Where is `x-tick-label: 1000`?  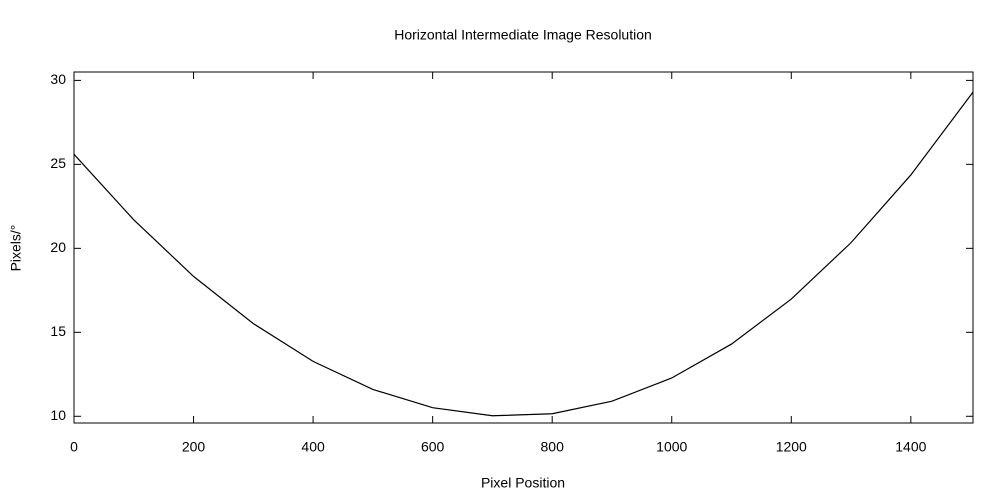
x-tick-label: 1000 is located at coordinates (671, 447).